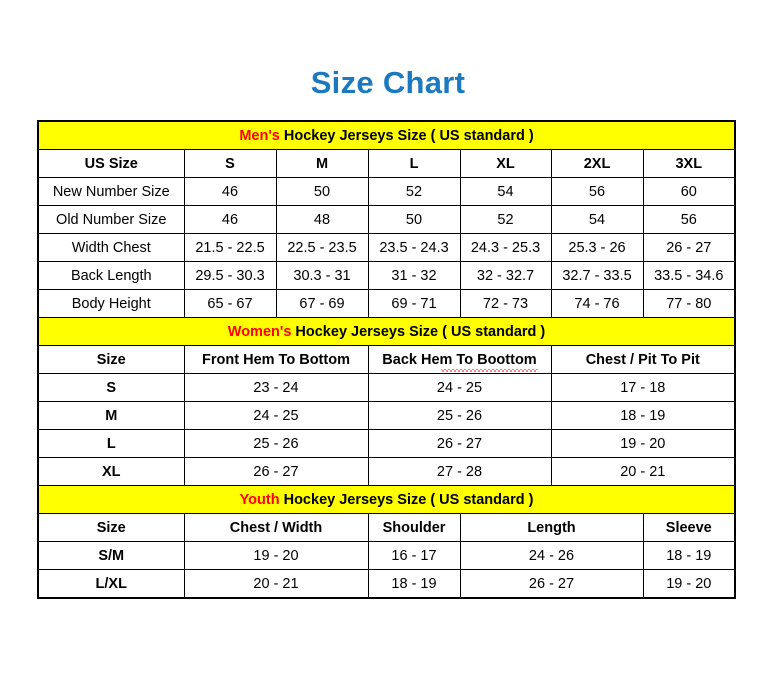  Describe the element at coordinates (414, 163) in the screenshot. I see `mens-header-l: L` at that location.